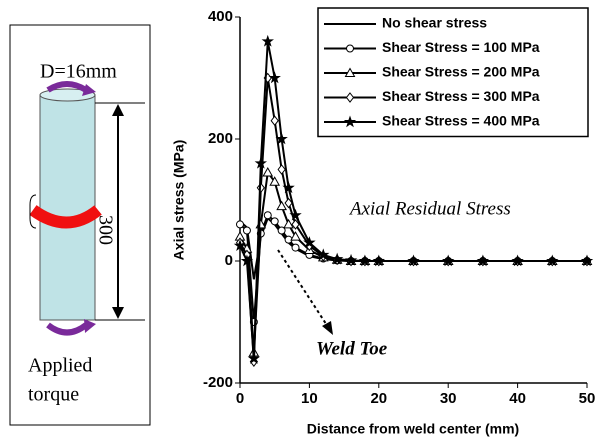 Image resolution: width=597 pixels, height=440 pixels. What do you see at coordinates (461, 47) in the screenshot?
I see `legend-label: Shear Stress = 100 MPa` at bounding box center [461, 47].